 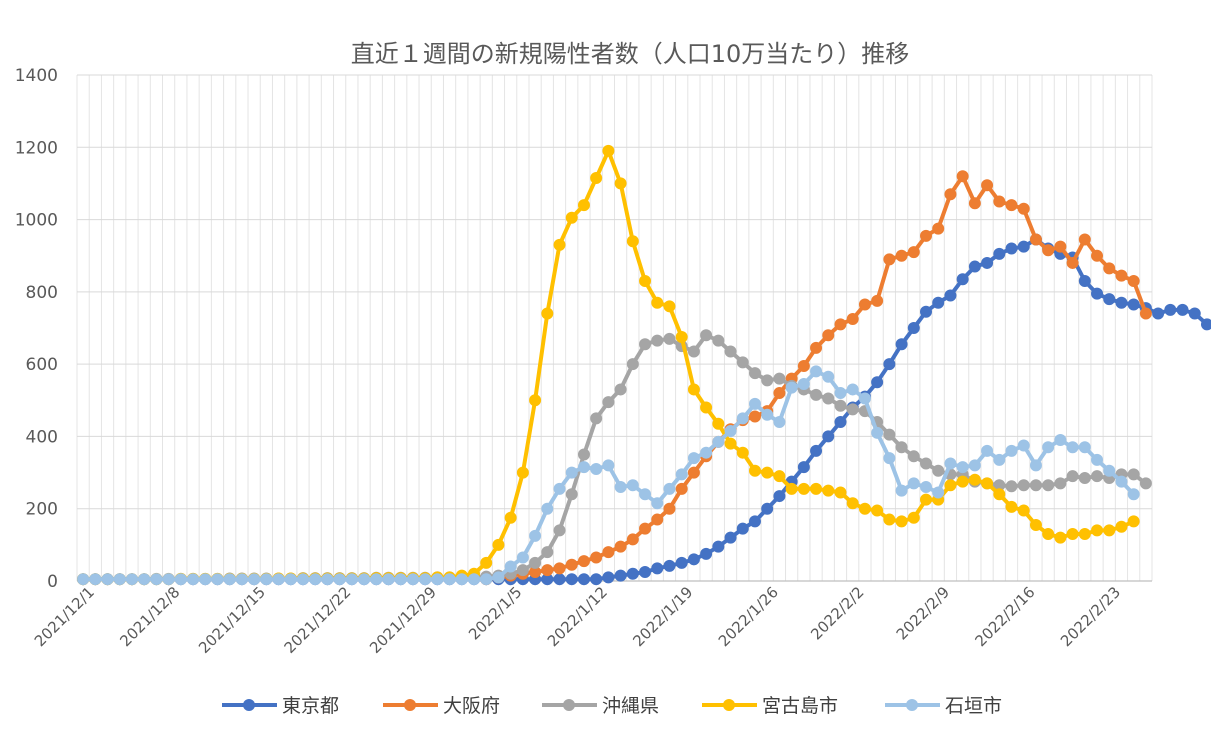 I want to click on y-tick-label: 400, so click(x=42, y=437).